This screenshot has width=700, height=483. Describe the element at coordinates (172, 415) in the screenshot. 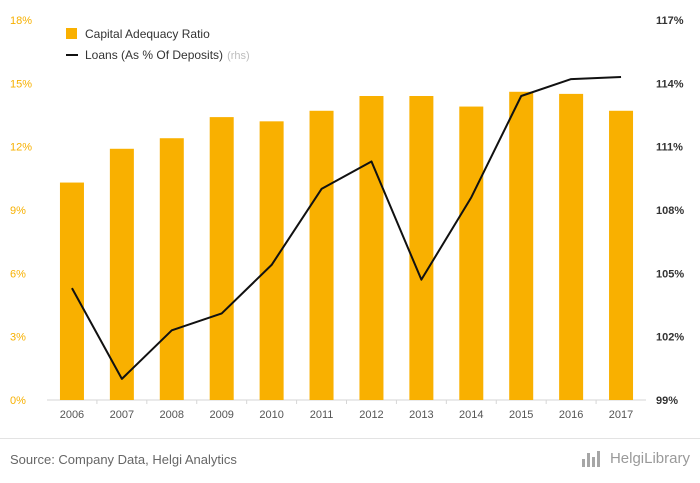

I see `x-axis-tick-label: 2008` at that location.